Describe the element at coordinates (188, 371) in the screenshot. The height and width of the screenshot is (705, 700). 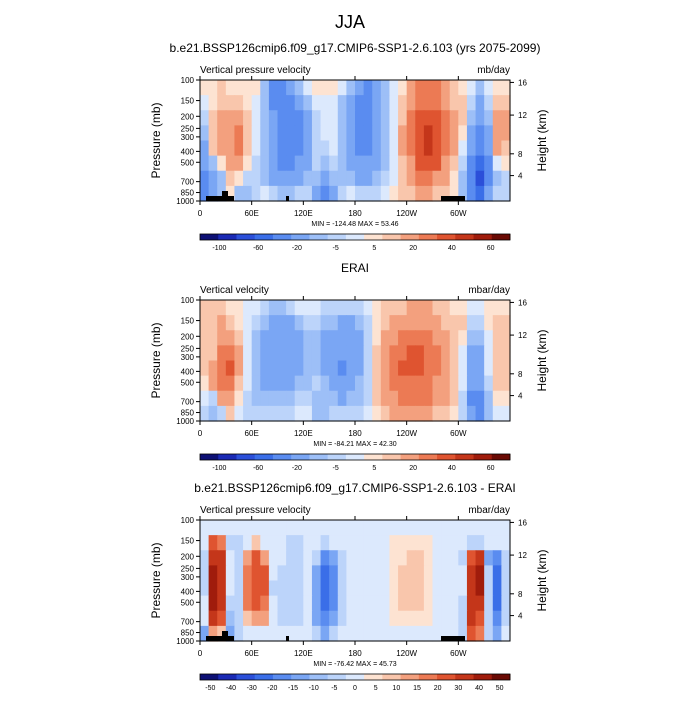
I see `y-tick-label: 400` at that location.